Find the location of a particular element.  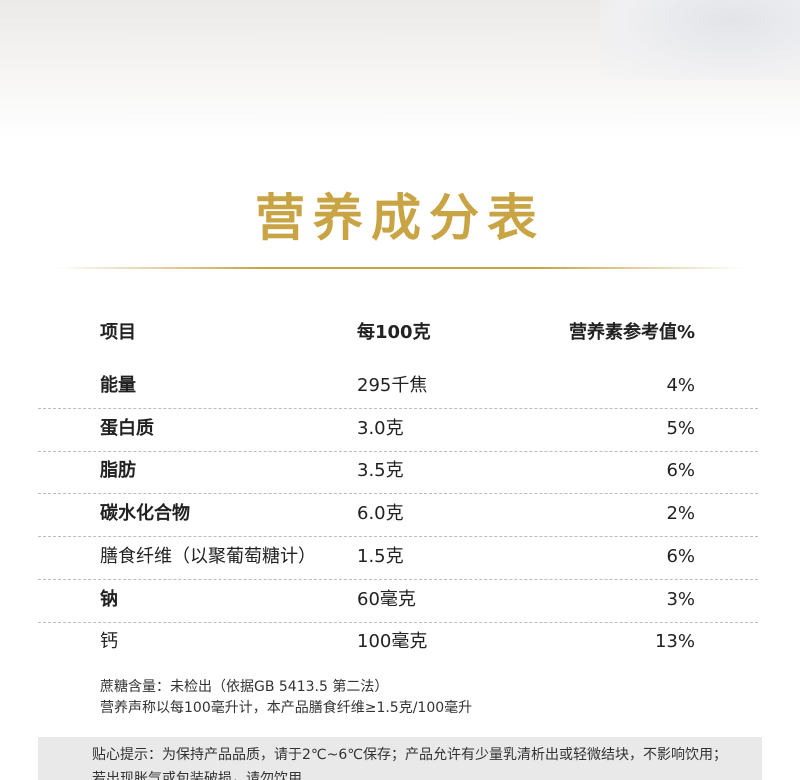

nutrient-name: 蛋白质 is located at coordinates (127, 428).